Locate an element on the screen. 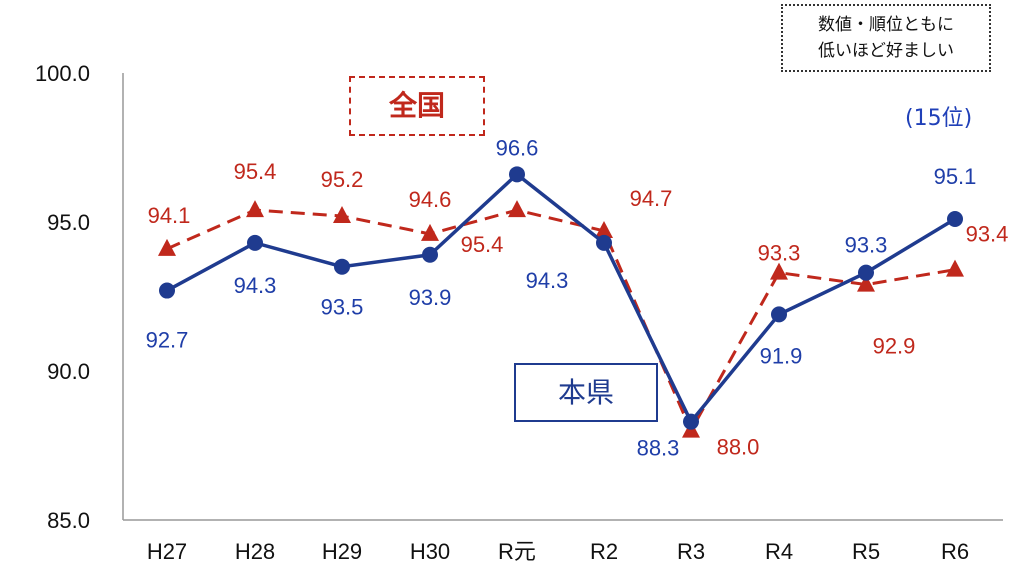 This screenshot has height=566, width=1035. x-tick-label-3: H30 is located at coordinates (430, 551).